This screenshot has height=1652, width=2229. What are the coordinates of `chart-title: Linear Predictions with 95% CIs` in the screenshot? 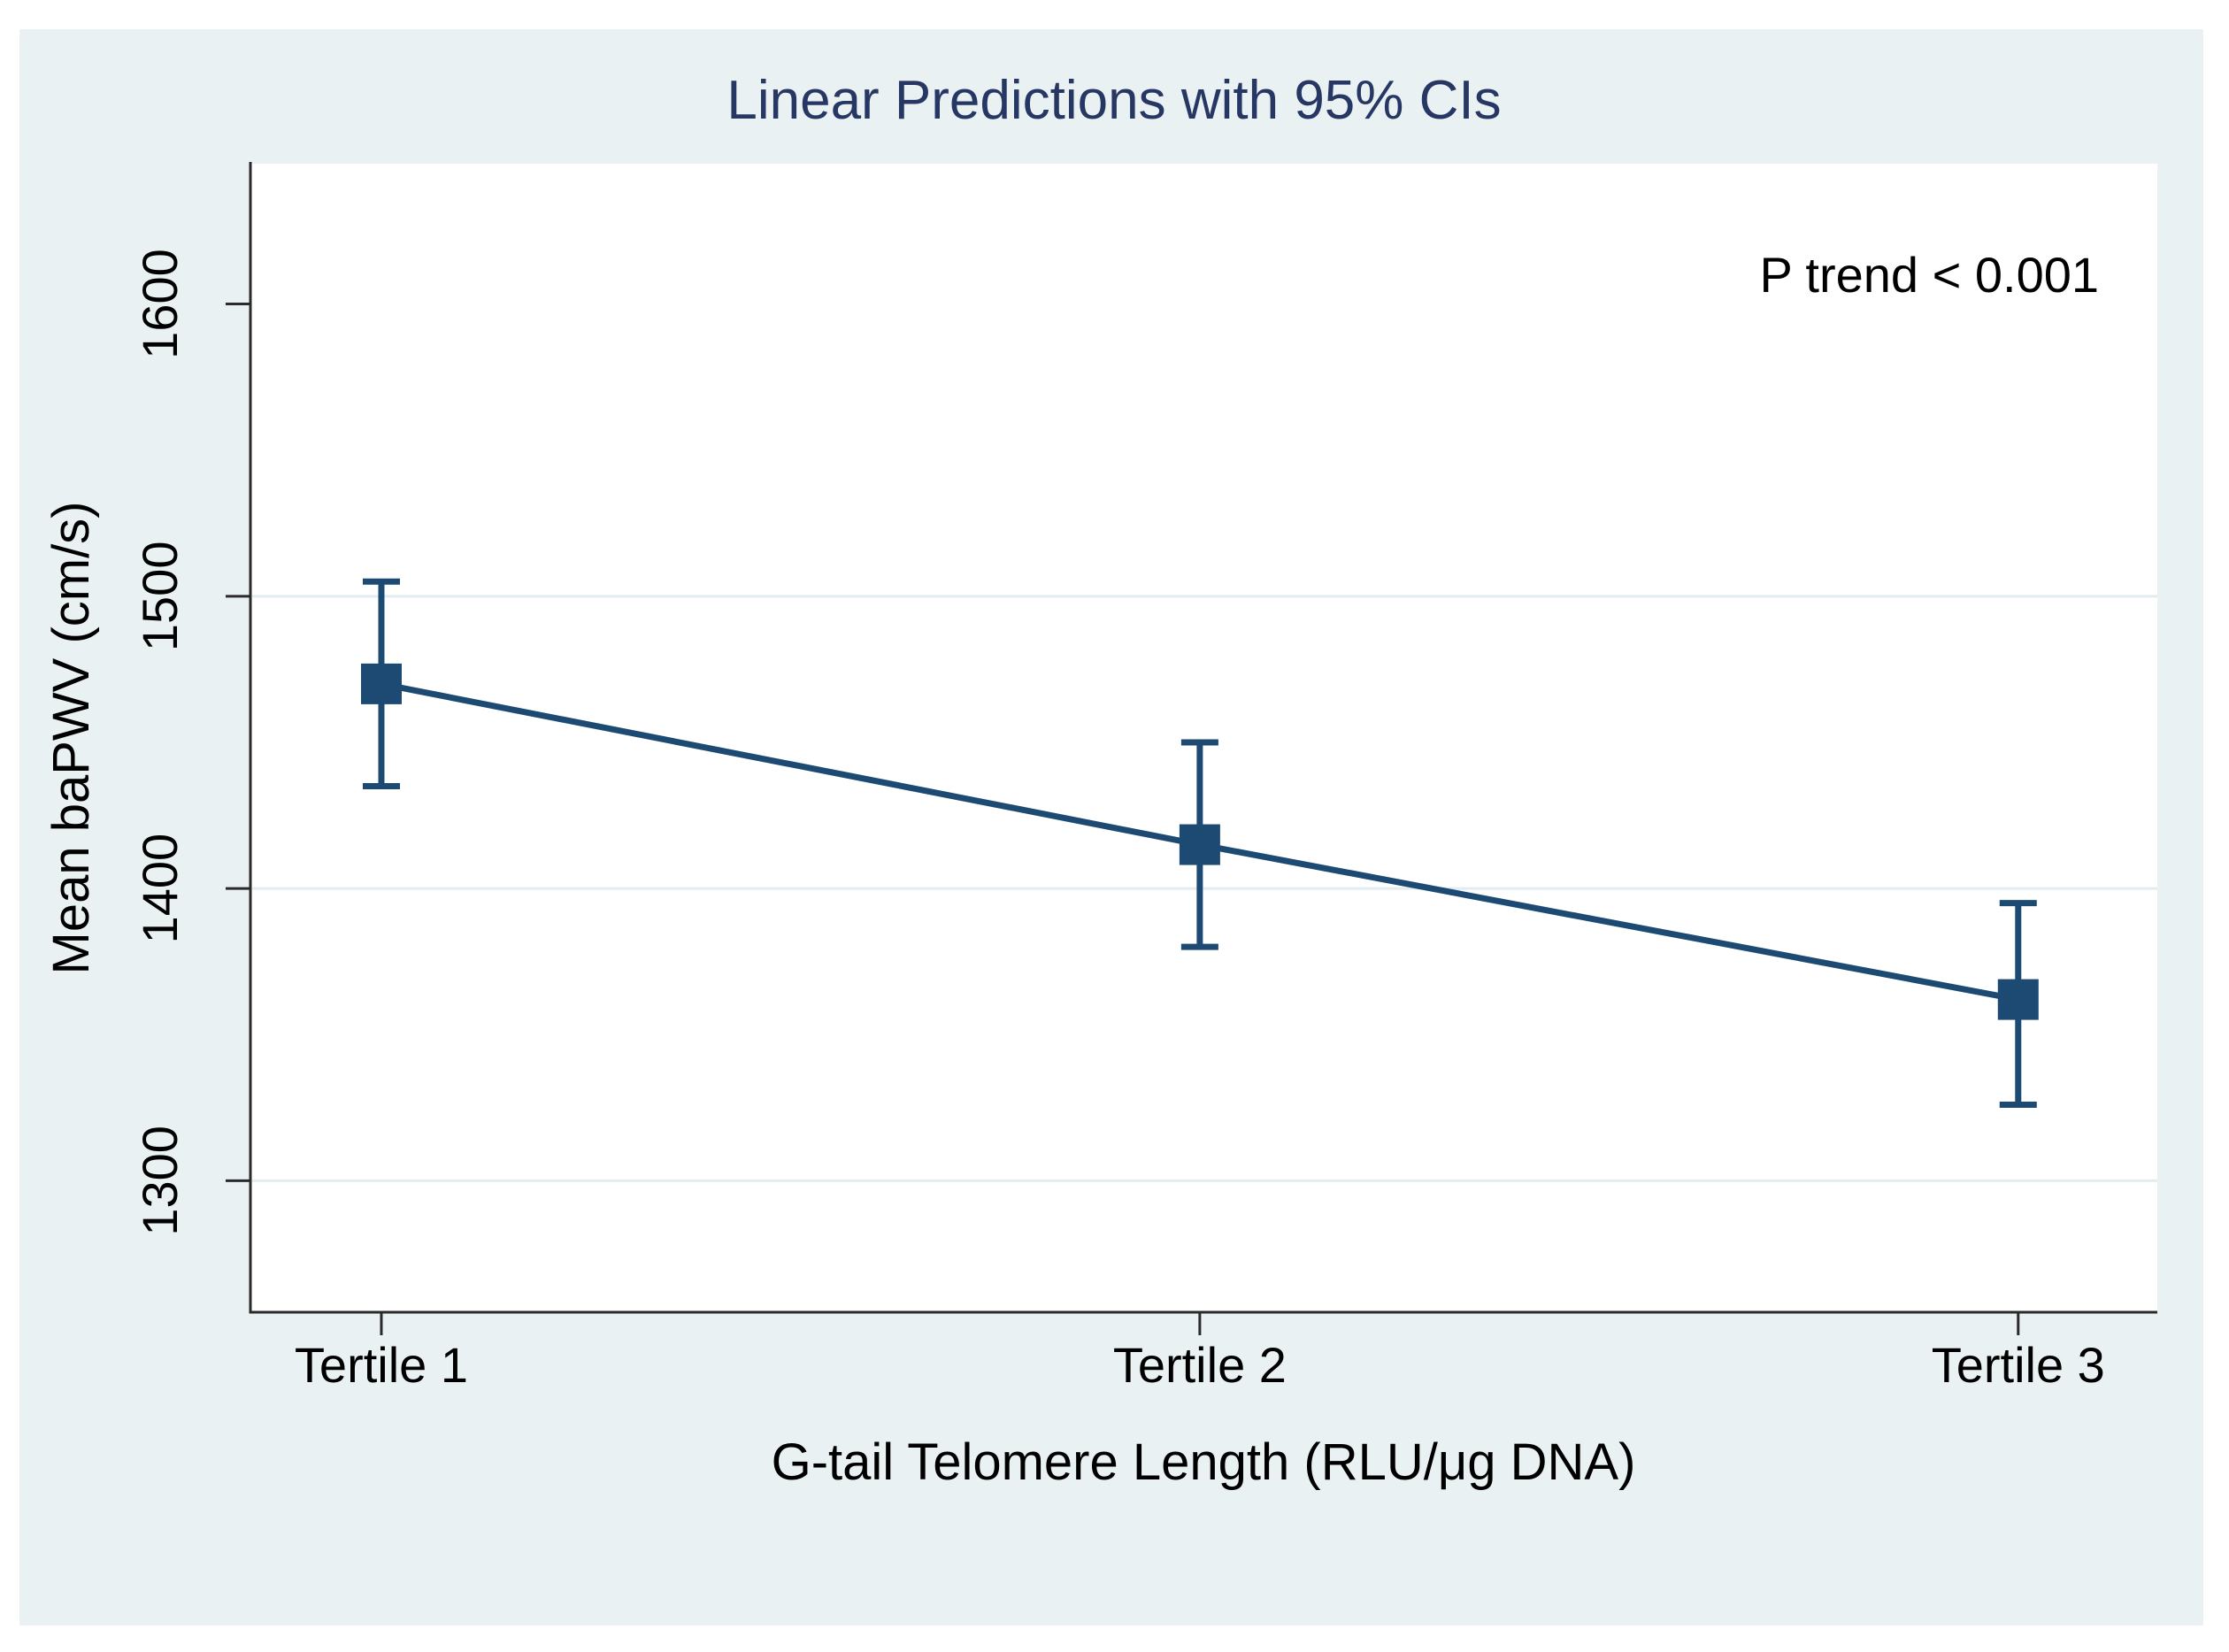 It's located at (1113, 100).